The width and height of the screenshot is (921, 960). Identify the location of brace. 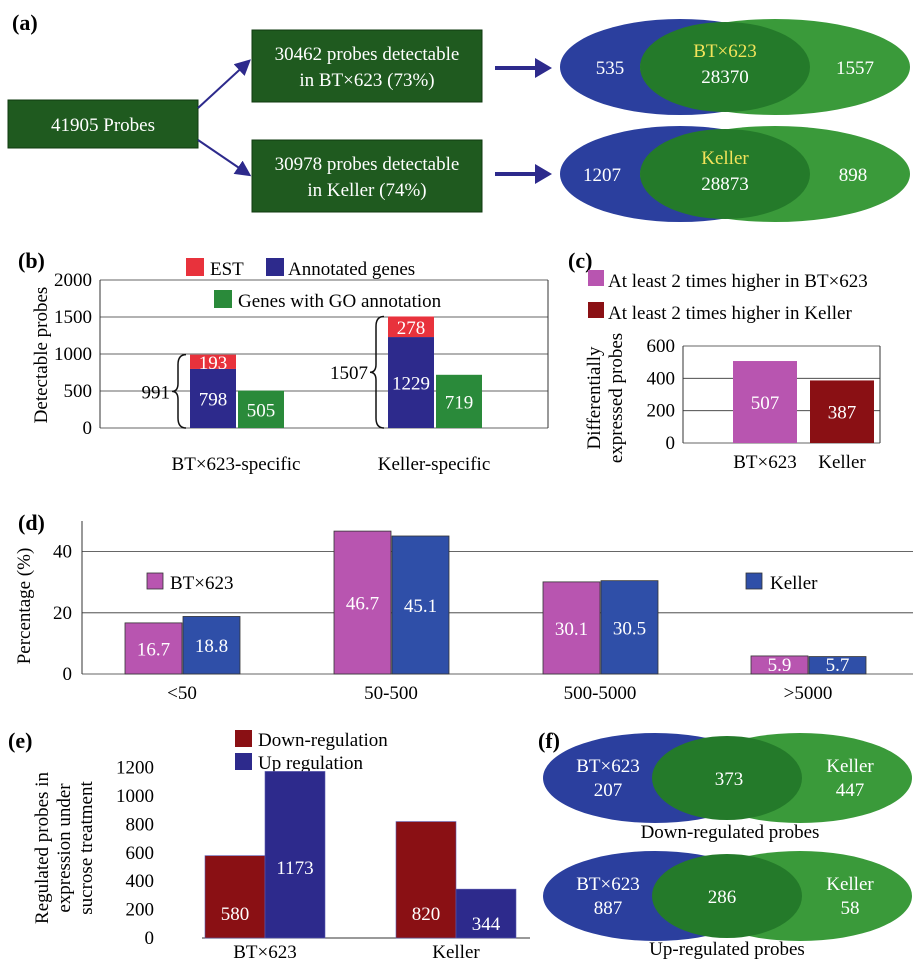
(179, 391).